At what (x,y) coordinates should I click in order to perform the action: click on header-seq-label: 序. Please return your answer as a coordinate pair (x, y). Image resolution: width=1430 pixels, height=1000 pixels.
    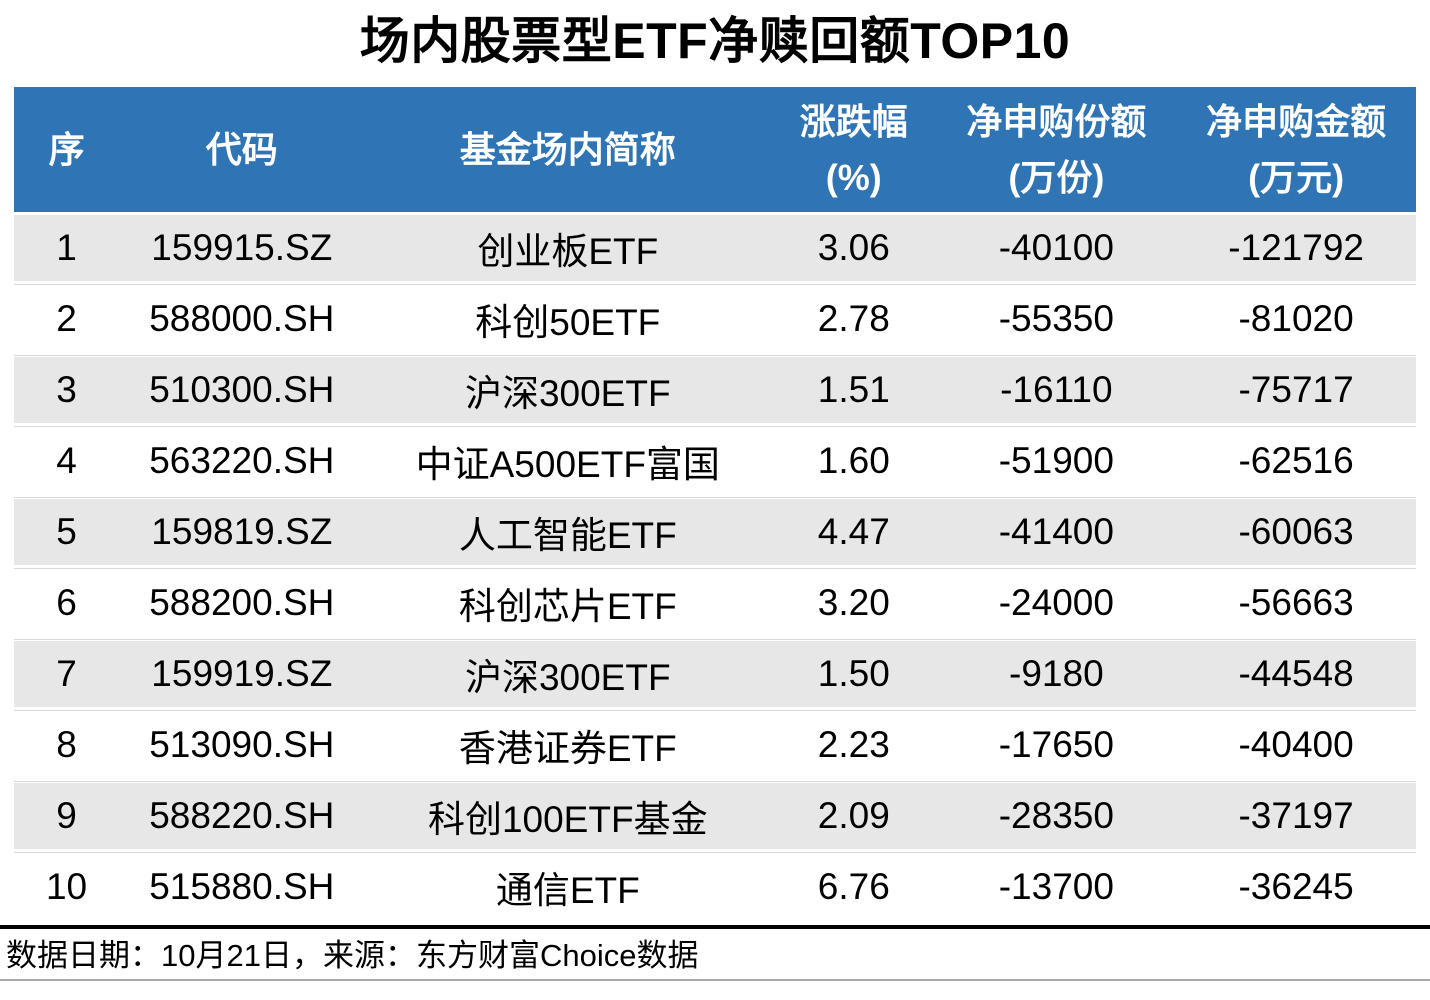
    Looking at the image, I should click on (66, 149).